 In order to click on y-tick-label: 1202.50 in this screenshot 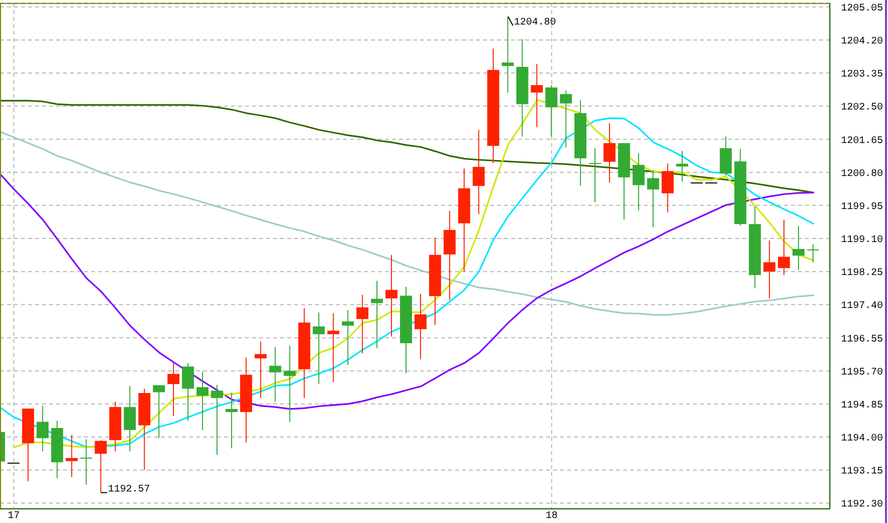, I will do `click(862, 108)`.